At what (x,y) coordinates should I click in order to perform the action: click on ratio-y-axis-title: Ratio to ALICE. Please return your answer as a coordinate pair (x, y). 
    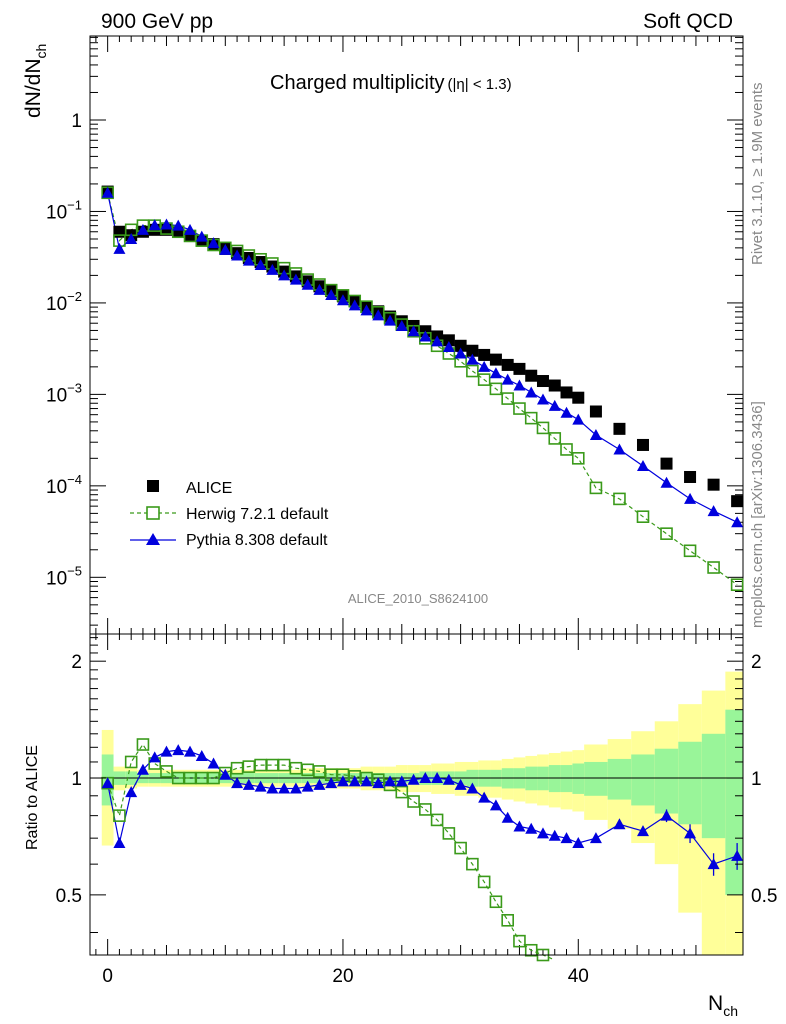
    Looking at the image, I should click on (32, 797).